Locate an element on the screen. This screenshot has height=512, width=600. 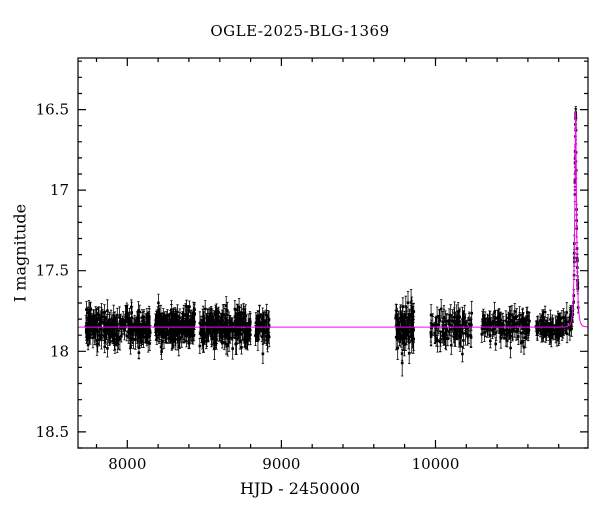
x-tick-label: 10000 is located at coordinates (436, 464).